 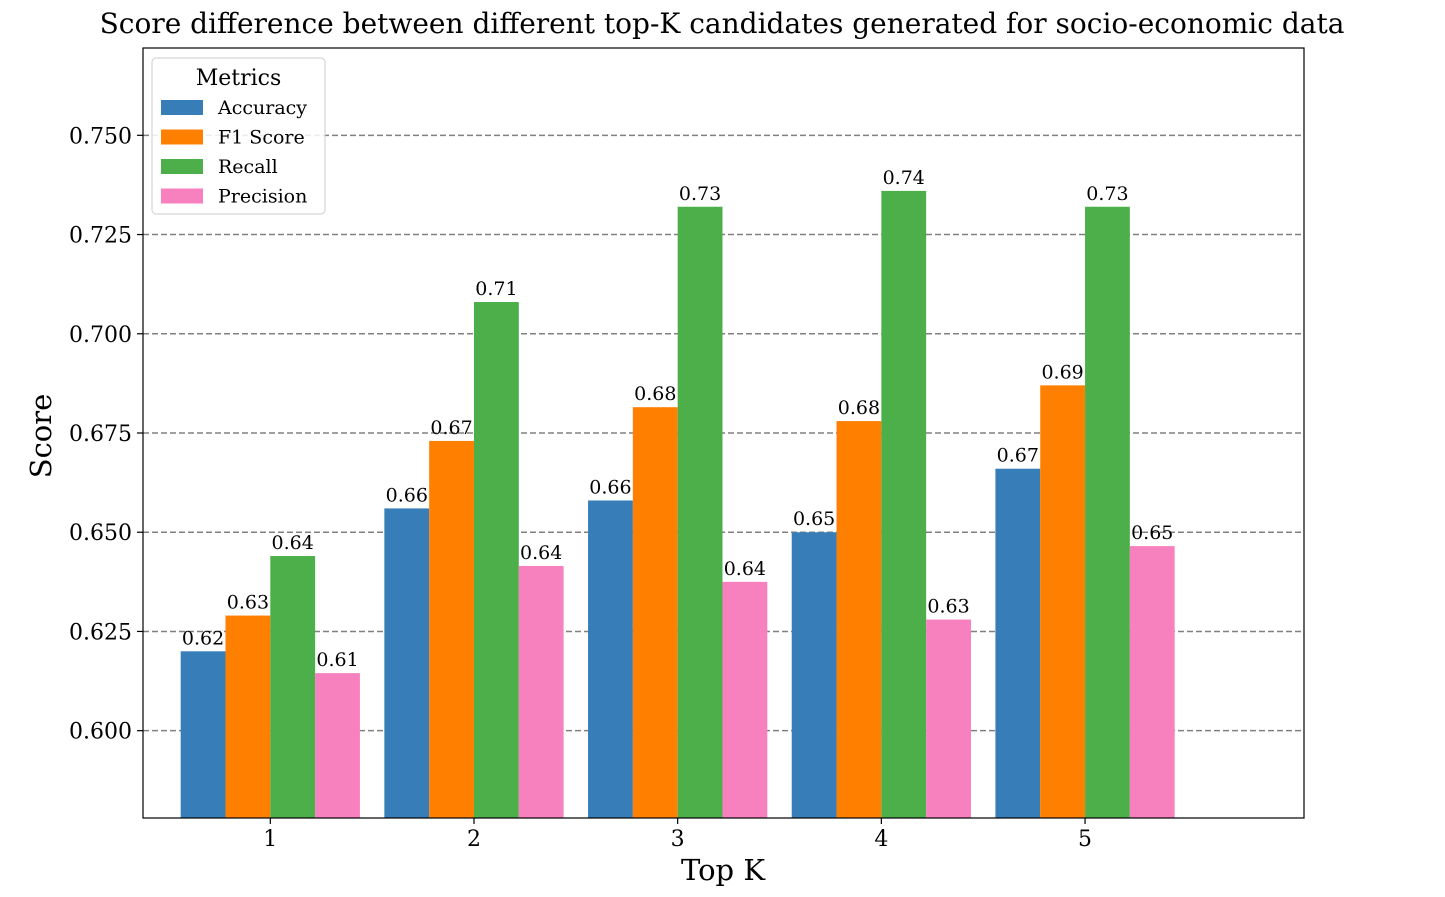 What do you see at coordinates (262, 108) in the screenshot?
I see `legend-entry: Accuracy` at bounding box center [262, 108].